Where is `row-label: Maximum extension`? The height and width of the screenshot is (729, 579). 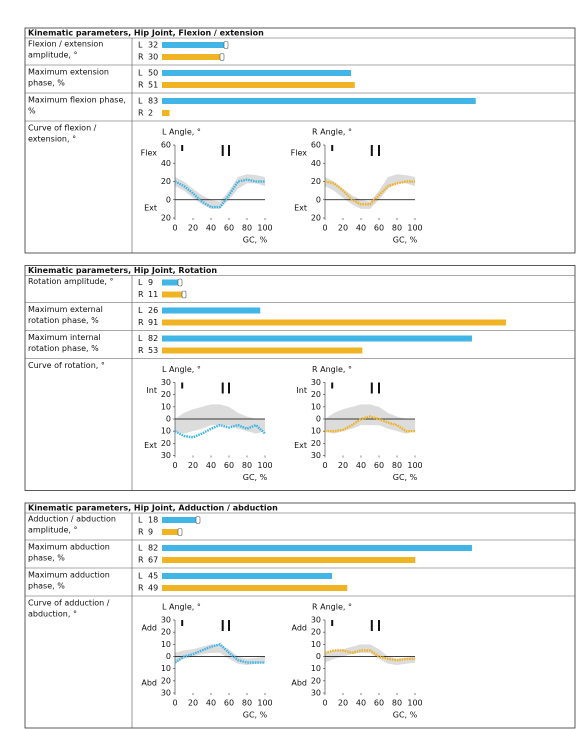 row-label: Maximum extension is located at coordinates (68, 72).